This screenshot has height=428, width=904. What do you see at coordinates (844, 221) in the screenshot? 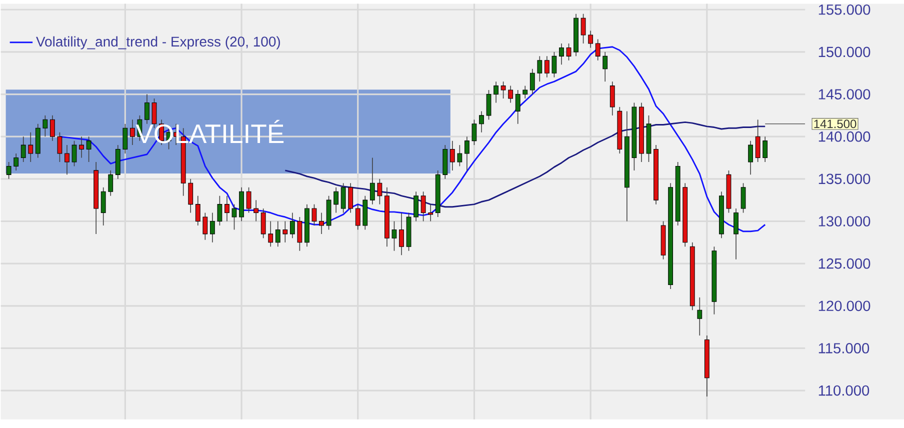
I see `y-tick-label: 130.000` at bounding box center [844, 221].